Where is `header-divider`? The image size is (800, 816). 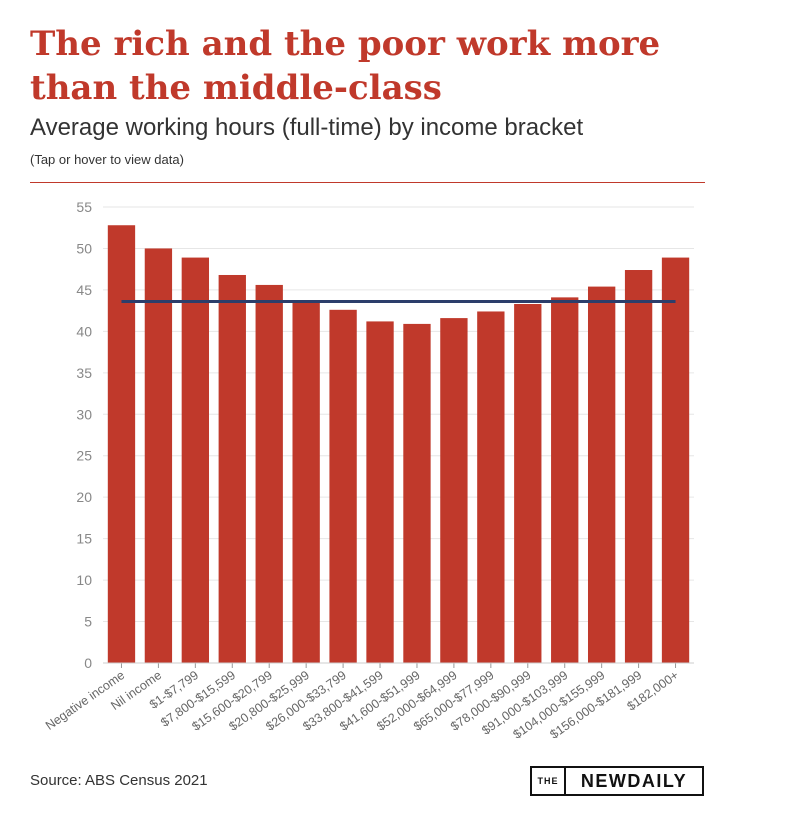 header-divider is located at coordinates (367, 182).